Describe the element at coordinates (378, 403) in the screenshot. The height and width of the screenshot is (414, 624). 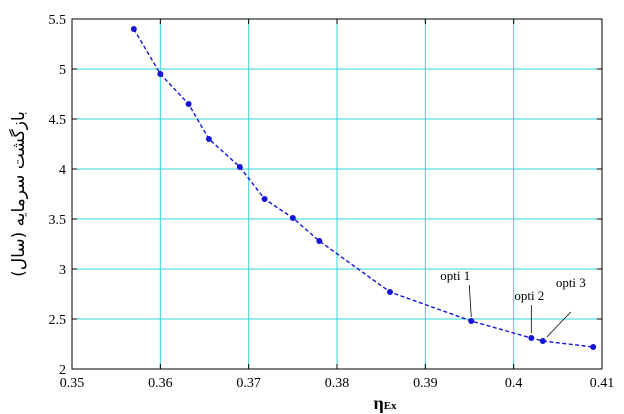
I see `x-axis-label-main: η` at that location.